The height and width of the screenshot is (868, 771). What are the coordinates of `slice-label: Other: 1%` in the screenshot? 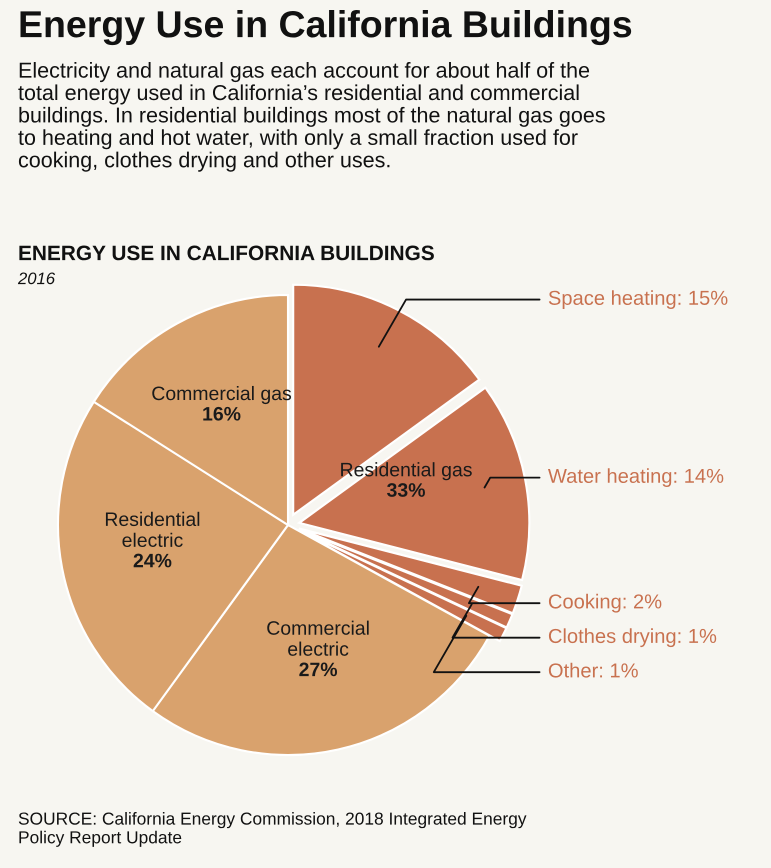 It's located at (593, 670).